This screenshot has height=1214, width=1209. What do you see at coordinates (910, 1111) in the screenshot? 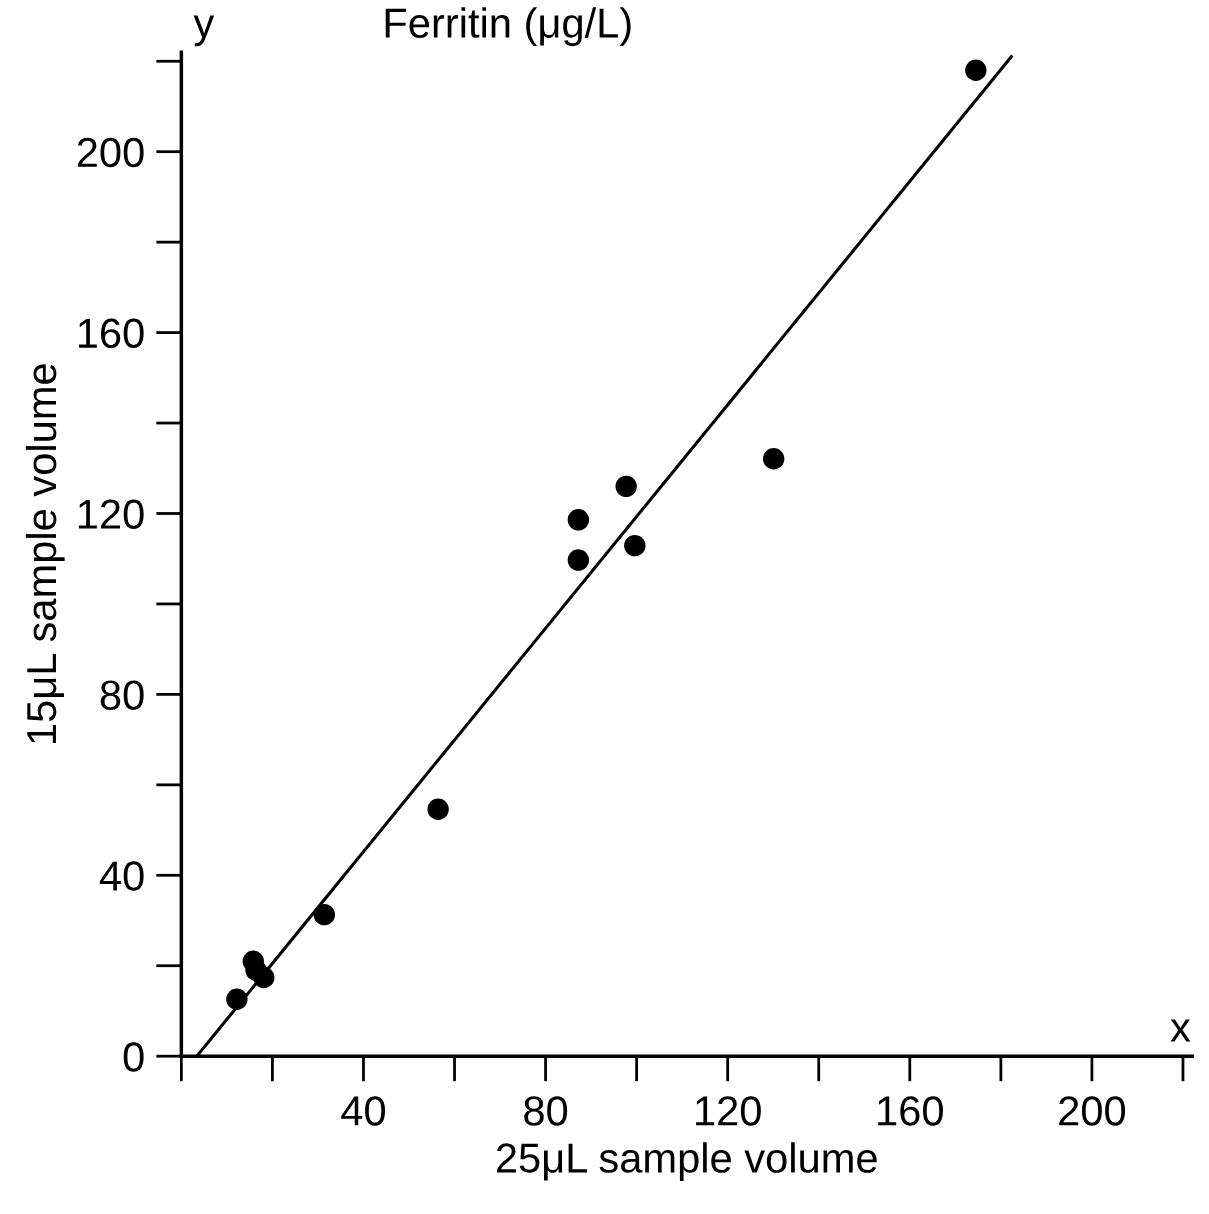
I see `x-tick-label: 160` at bounding box center [910, 1111].